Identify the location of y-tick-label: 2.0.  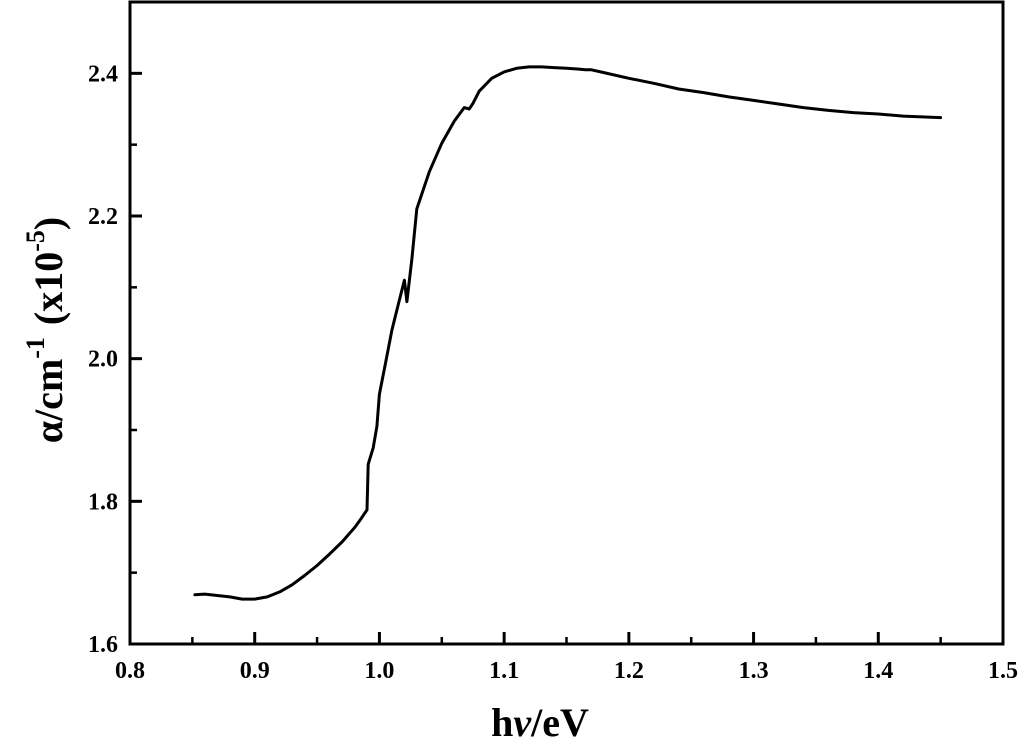
(103, 360).